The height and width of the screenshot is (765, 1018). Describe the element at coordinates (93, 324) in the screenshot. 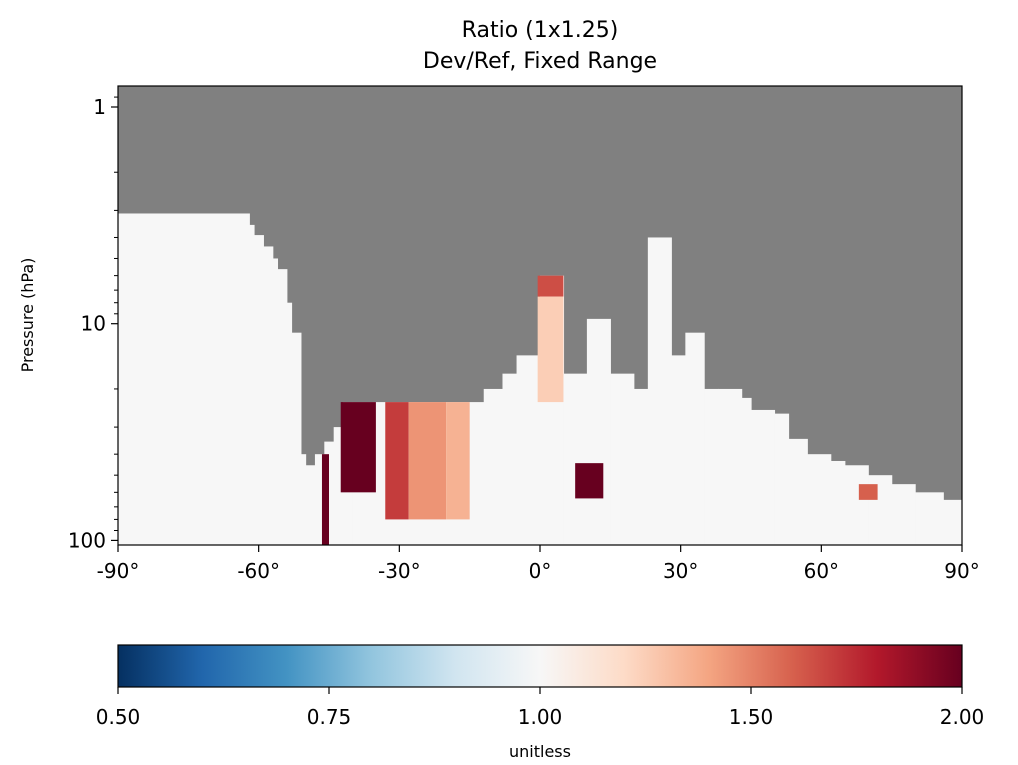

I see `y-tick-label: 10` at that location.